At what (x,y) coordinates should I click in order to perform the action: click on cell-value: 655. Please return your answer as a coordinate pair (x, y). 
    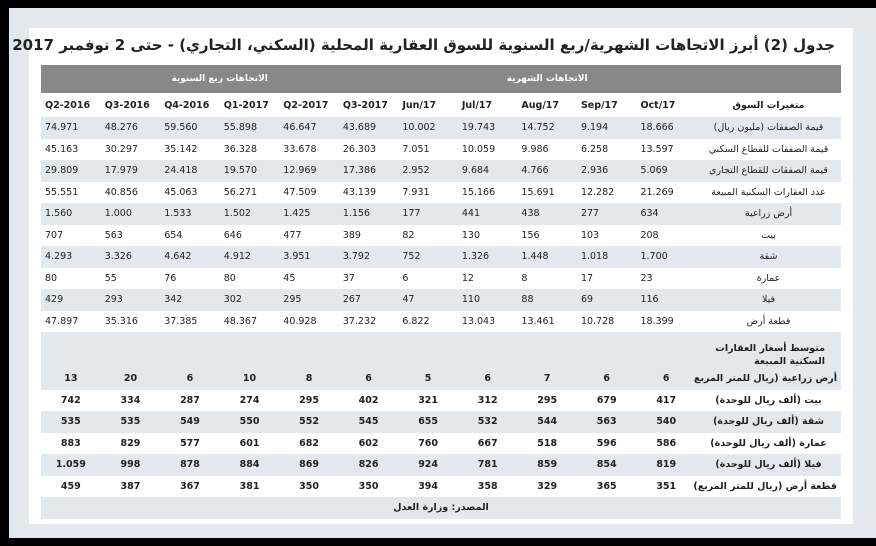
    Looking at the image, I should click on (428, 422).